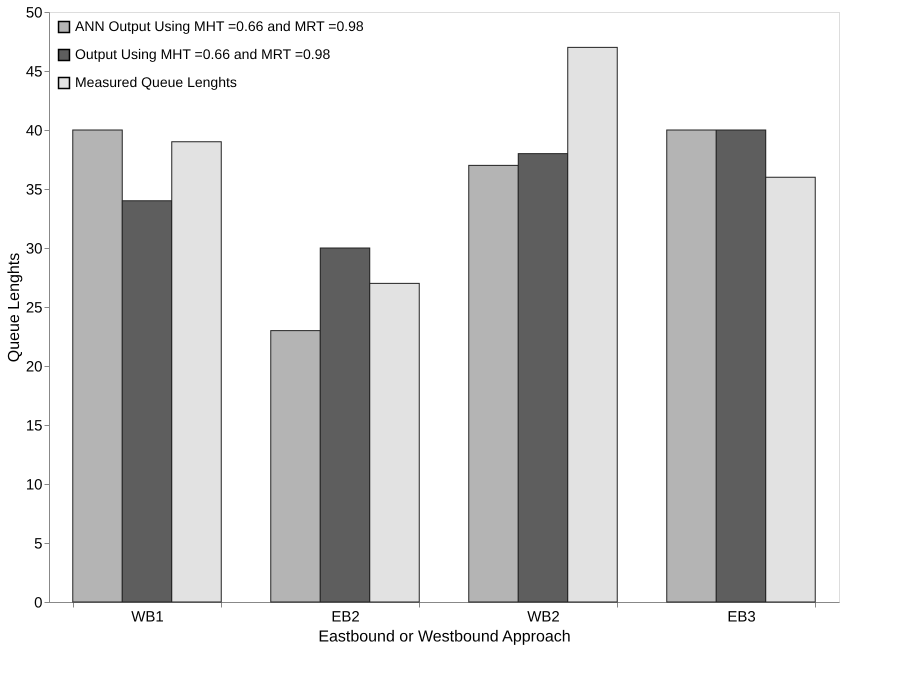  What do you see at coordinates (34, 308) in the screenshot?
I see `y-tick-label: 25` at bounding box center [34, 308].